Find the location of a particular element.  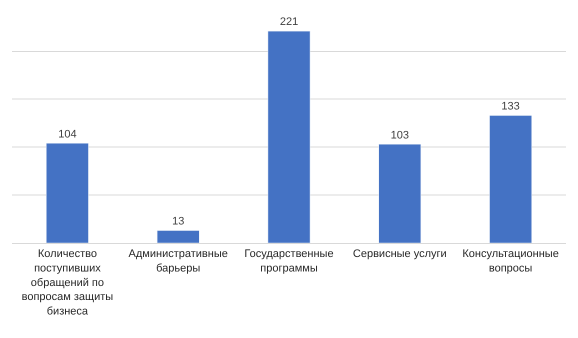

data-label: 104 is located at coordinates (67, 134).